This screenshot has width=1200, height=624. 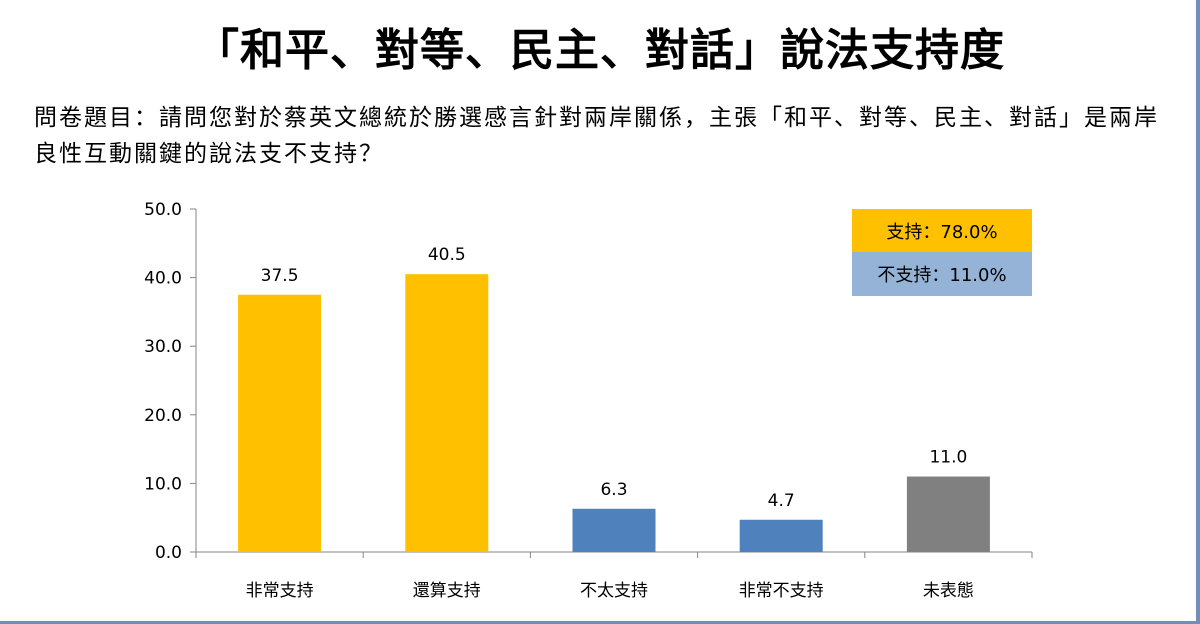 I want to click on legend-oppose-label: 不支持：11.0%, so click(x=942, y=275).